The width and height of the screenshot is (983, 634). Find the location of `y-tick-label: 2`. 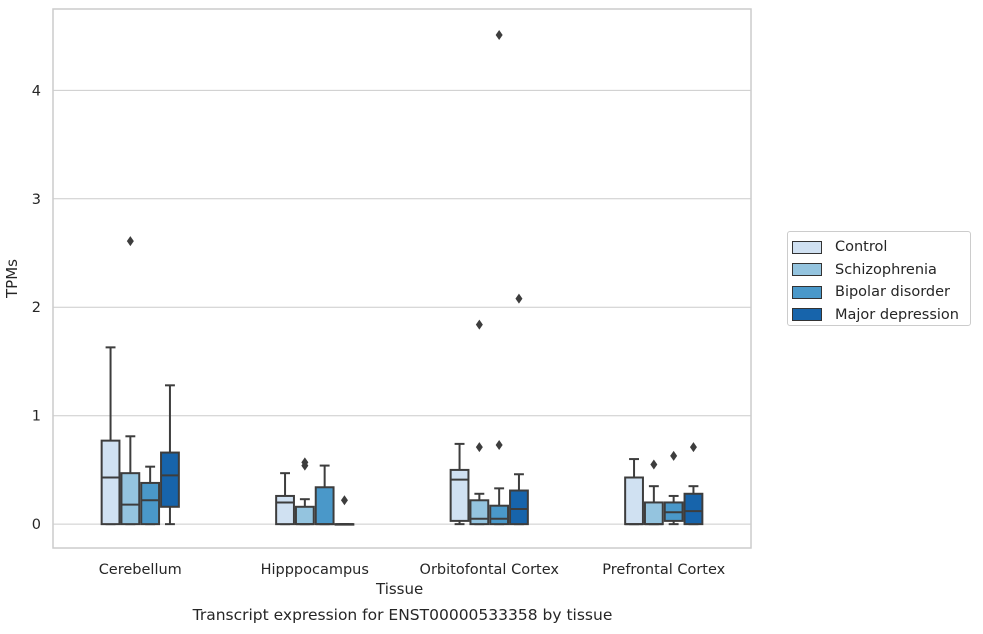

y-tick-label: 2 is located at coordinates (36, 308).